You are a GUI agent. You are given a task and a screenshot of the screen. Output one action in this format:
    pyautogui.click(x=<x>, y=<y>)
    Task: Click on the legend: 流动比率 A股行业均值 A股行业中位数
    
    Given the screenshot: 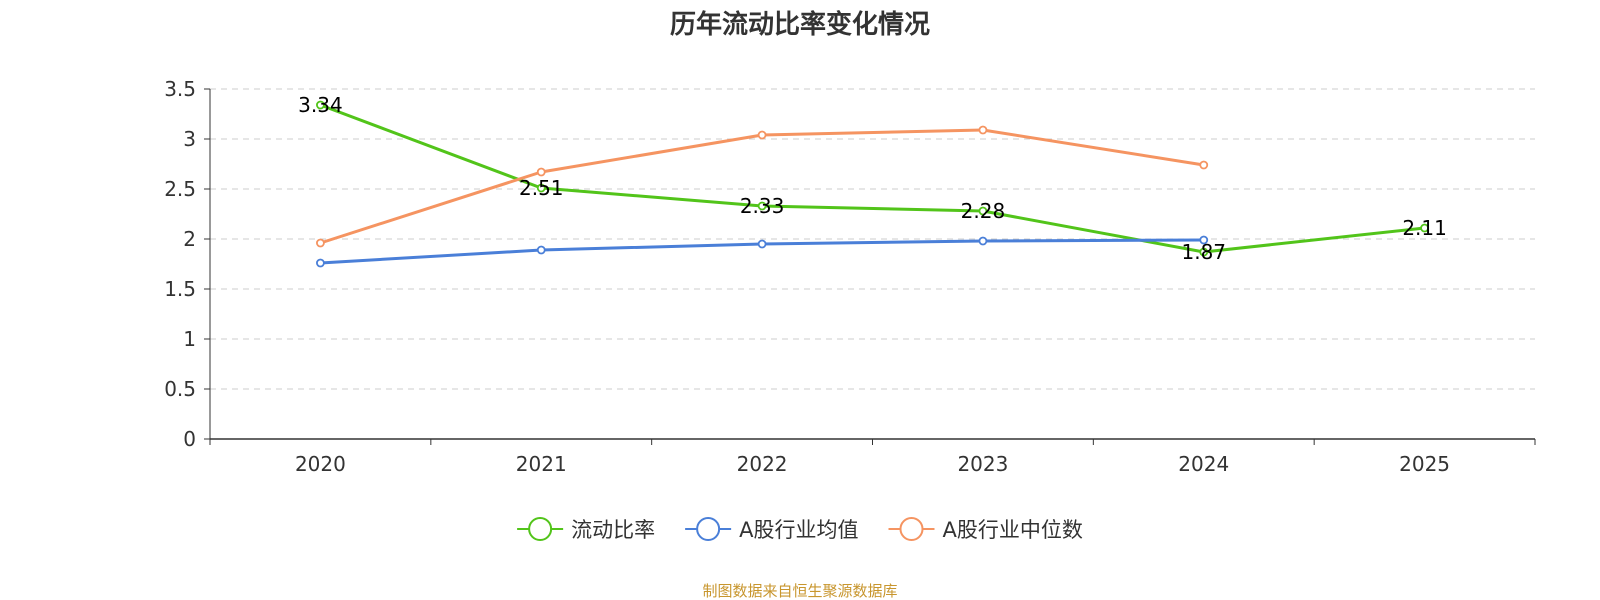 What is the action you would take?
    pyautogui.click(x=800, y=529)
    